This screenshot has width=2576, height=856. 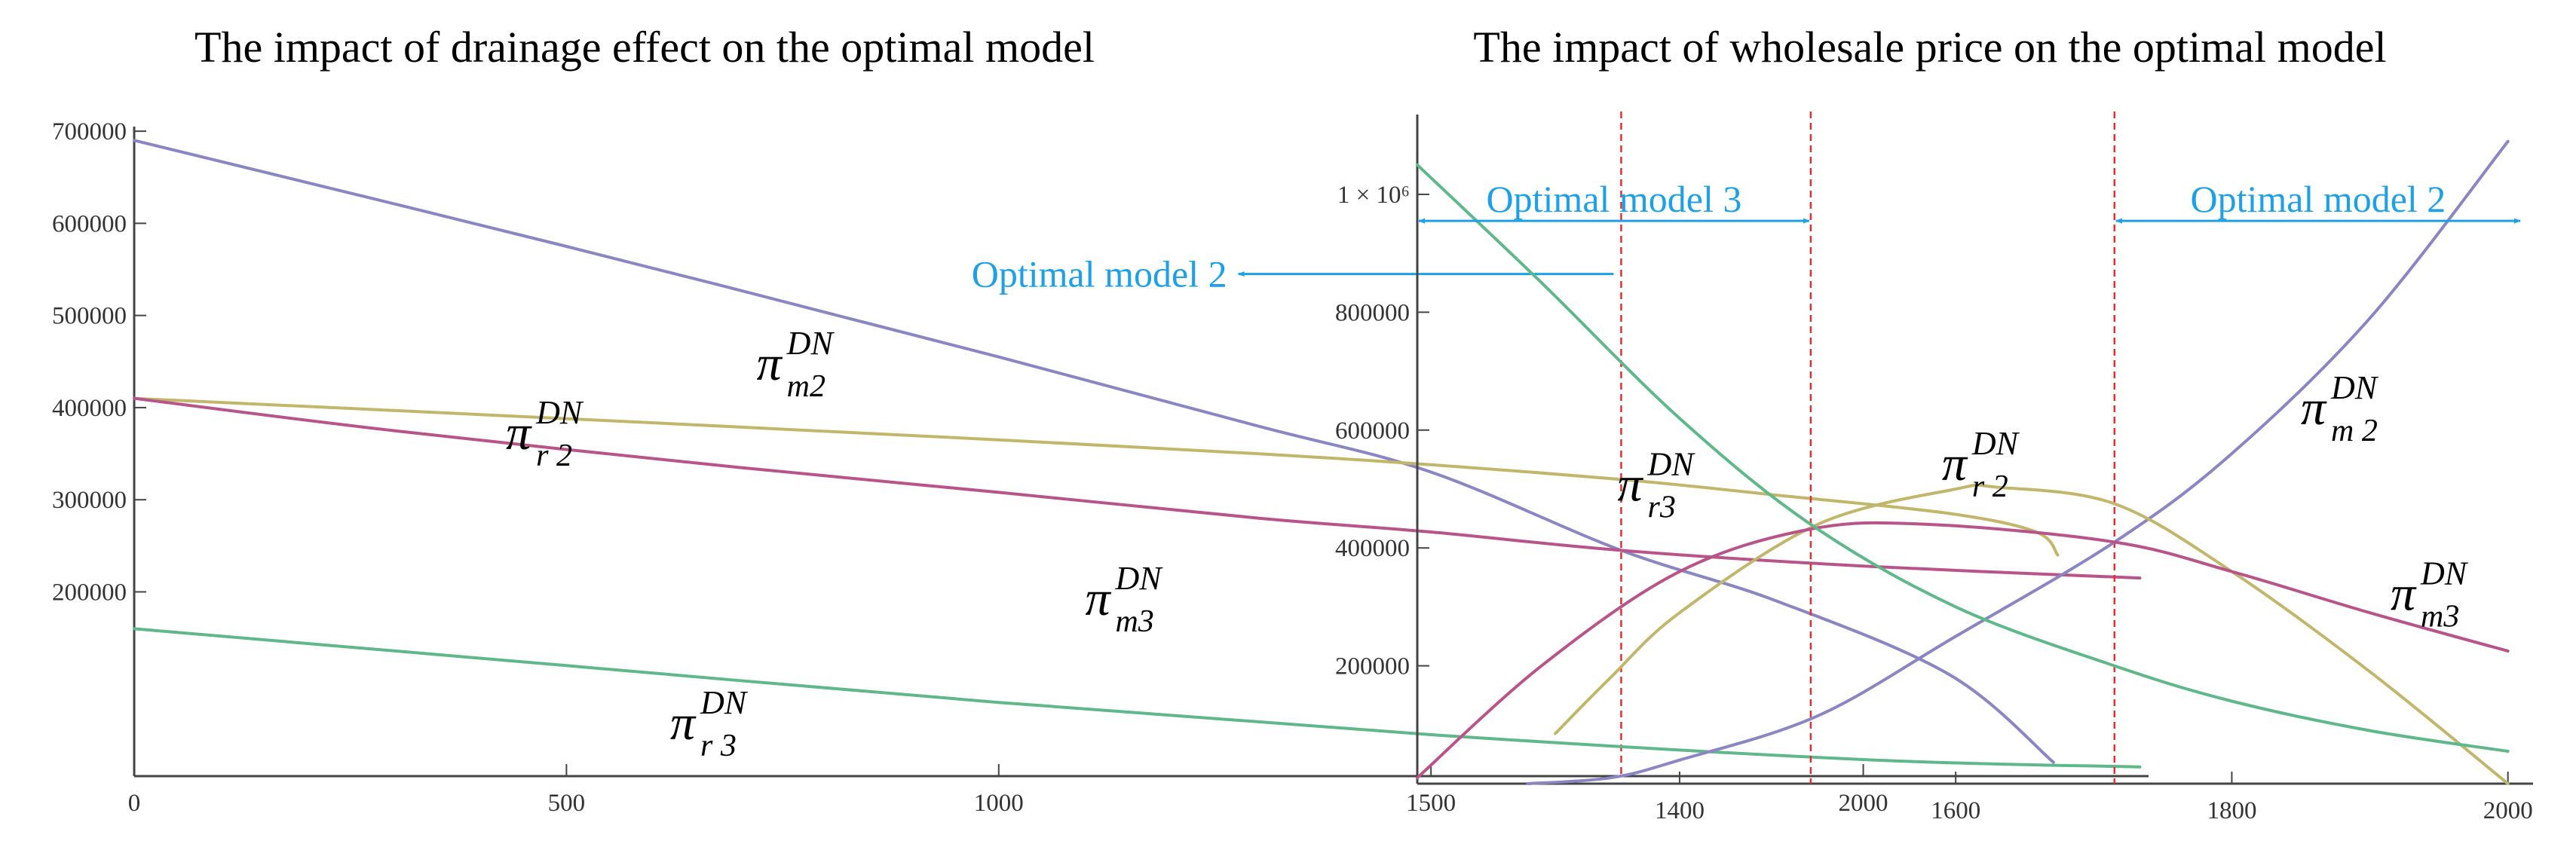 What do you see at coordinates (796, 364) in the screenshot?
I see `series-label: π DN m2` at bounding box center [796, 364].